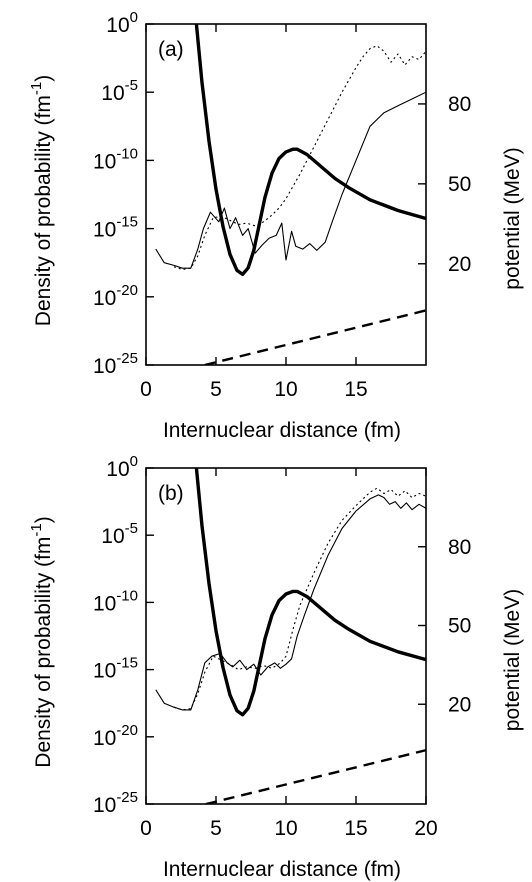 The image size is (532, 882). What do you see at coordinates (299, 599) in the screenshot?
I see `series-line-dotted` at bounding box center [299, 599].